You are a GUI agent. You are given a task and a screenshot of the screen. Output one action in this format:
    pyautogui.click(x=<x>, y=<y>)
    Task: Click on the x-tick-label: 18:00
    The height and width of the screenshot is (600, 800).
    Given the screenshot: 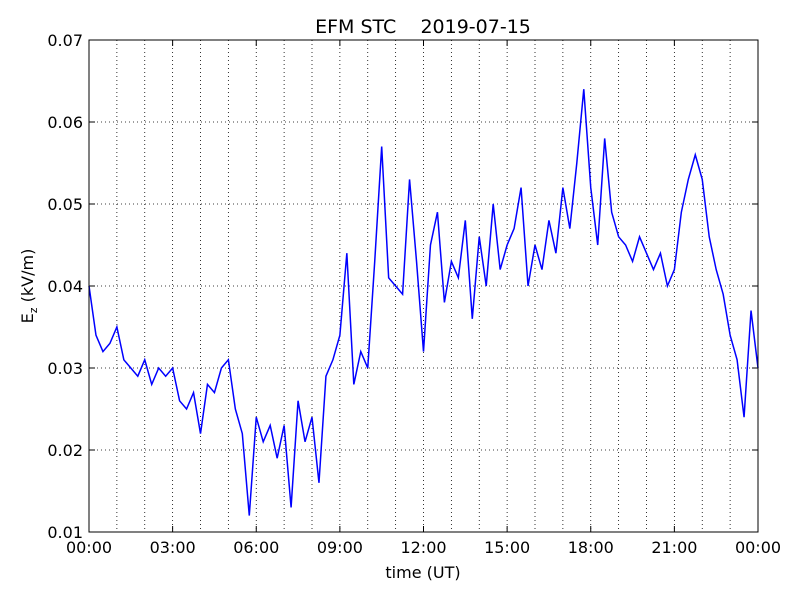 What is the action you would take?
    pyautogui.click(x=591, y=547)
    